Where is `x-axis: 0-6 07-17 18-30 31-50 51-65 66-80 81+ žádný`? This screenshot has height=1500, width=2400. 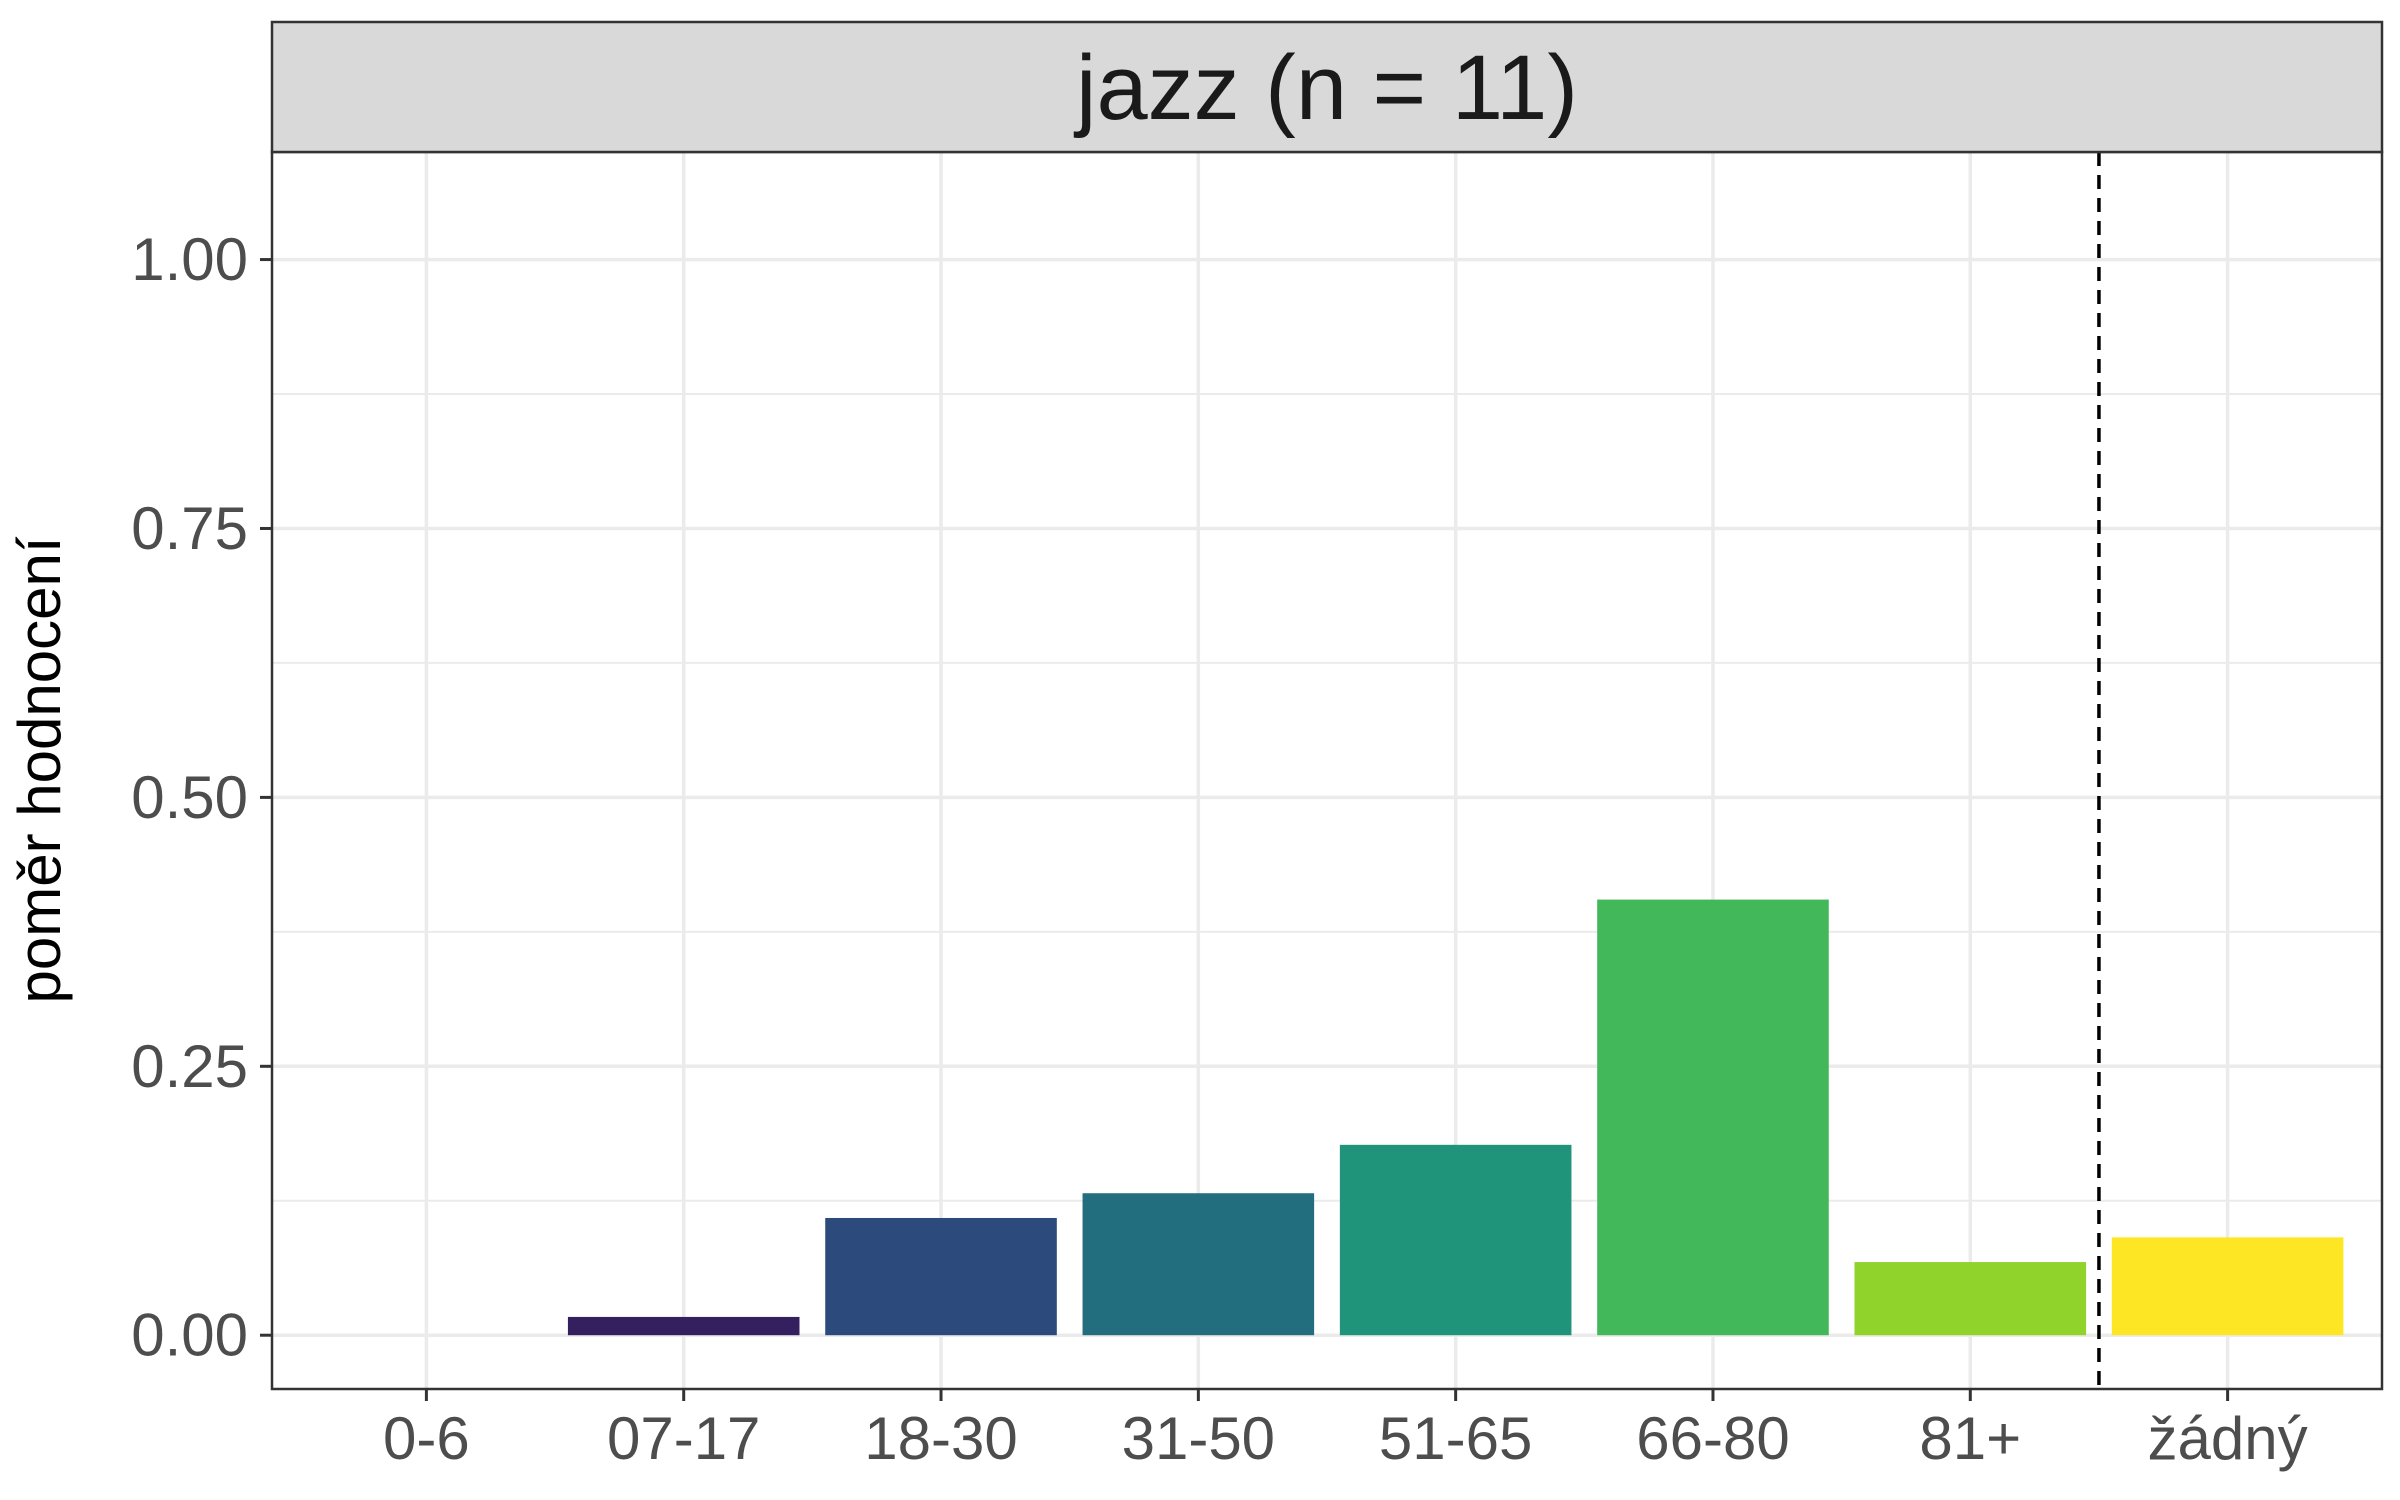
x-axis: 0-6 07-17 18-30 31-50 51-65 66-80 81+ žádný is located at coordinates (1345, 1430).